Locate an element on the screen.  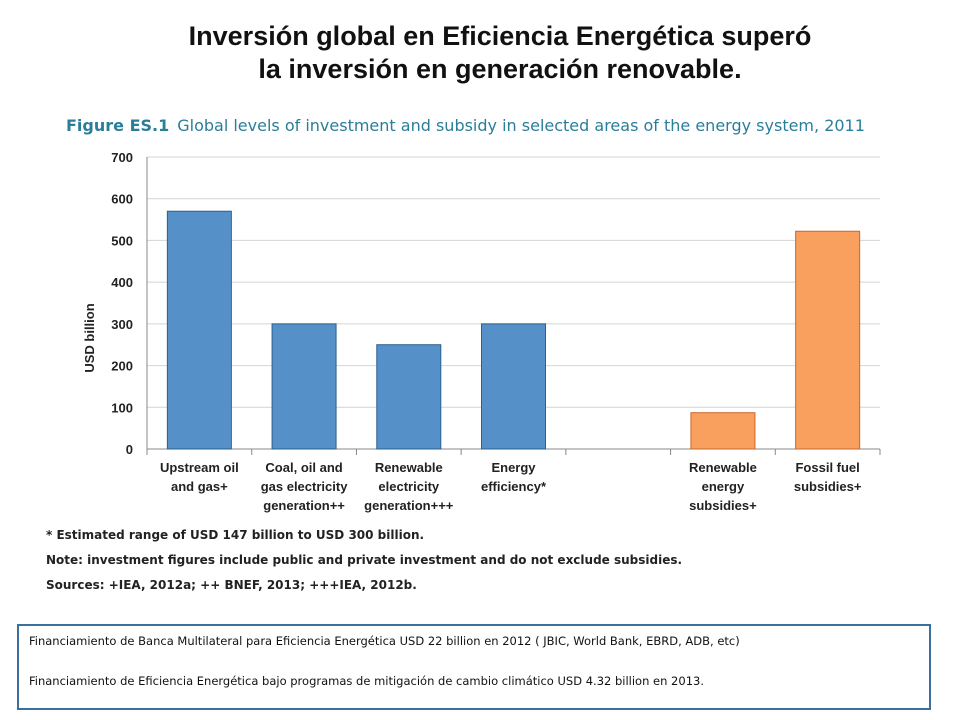
y-tick-label: 500 is located at coordinates (122, 240).